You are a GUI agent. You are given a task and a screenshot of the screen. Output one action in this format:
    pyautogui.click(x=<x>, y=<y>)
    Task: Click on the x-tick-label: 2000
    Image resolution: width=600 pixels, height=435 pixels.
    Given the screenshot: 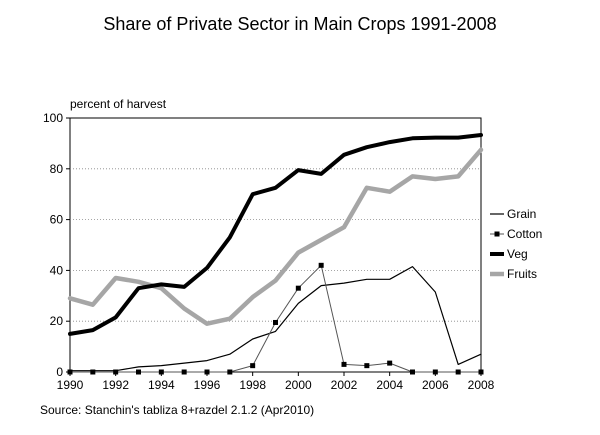 What is the action you would take?
    pyautogui.click(x=298, y=385)
    